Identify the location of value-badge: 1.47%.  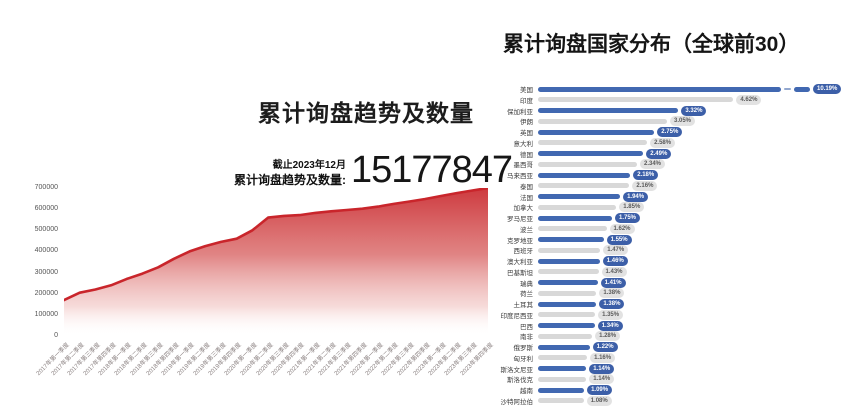
(616, 250).